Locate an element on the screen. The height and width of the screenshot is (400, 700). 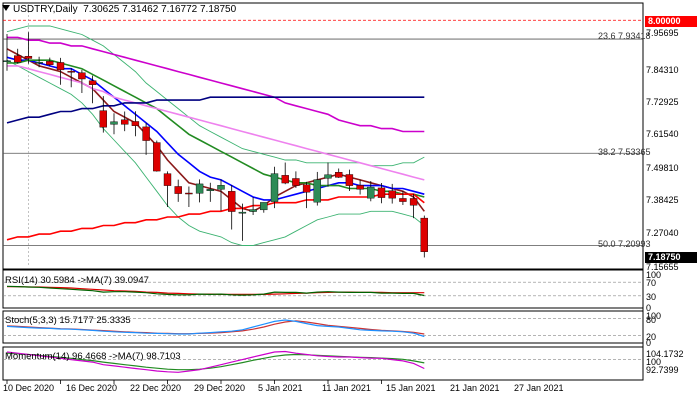
stoch-tick: 100 is located at coordinates (654, 316).